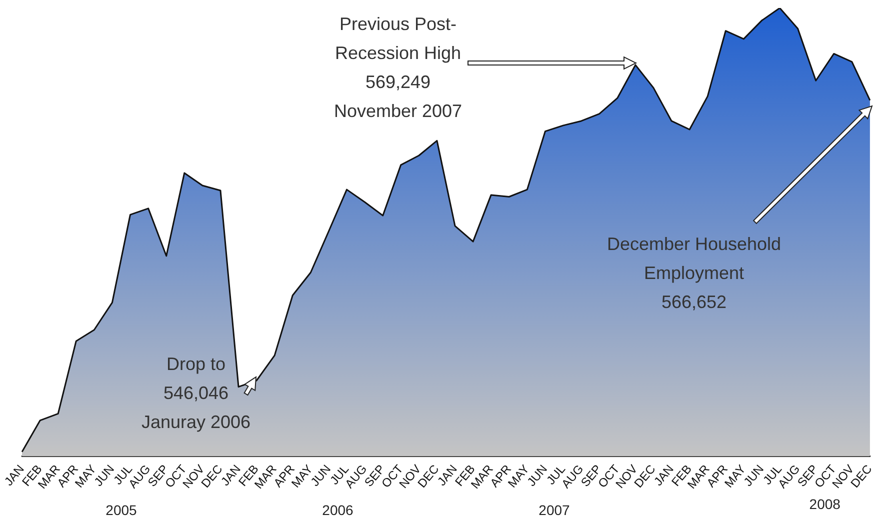  What do you see at coordinates (398, 67) in the screenshot?
I see `annotation: Previous Post- Recession High 569,249 November 2007` at bounding box center [398, 67].